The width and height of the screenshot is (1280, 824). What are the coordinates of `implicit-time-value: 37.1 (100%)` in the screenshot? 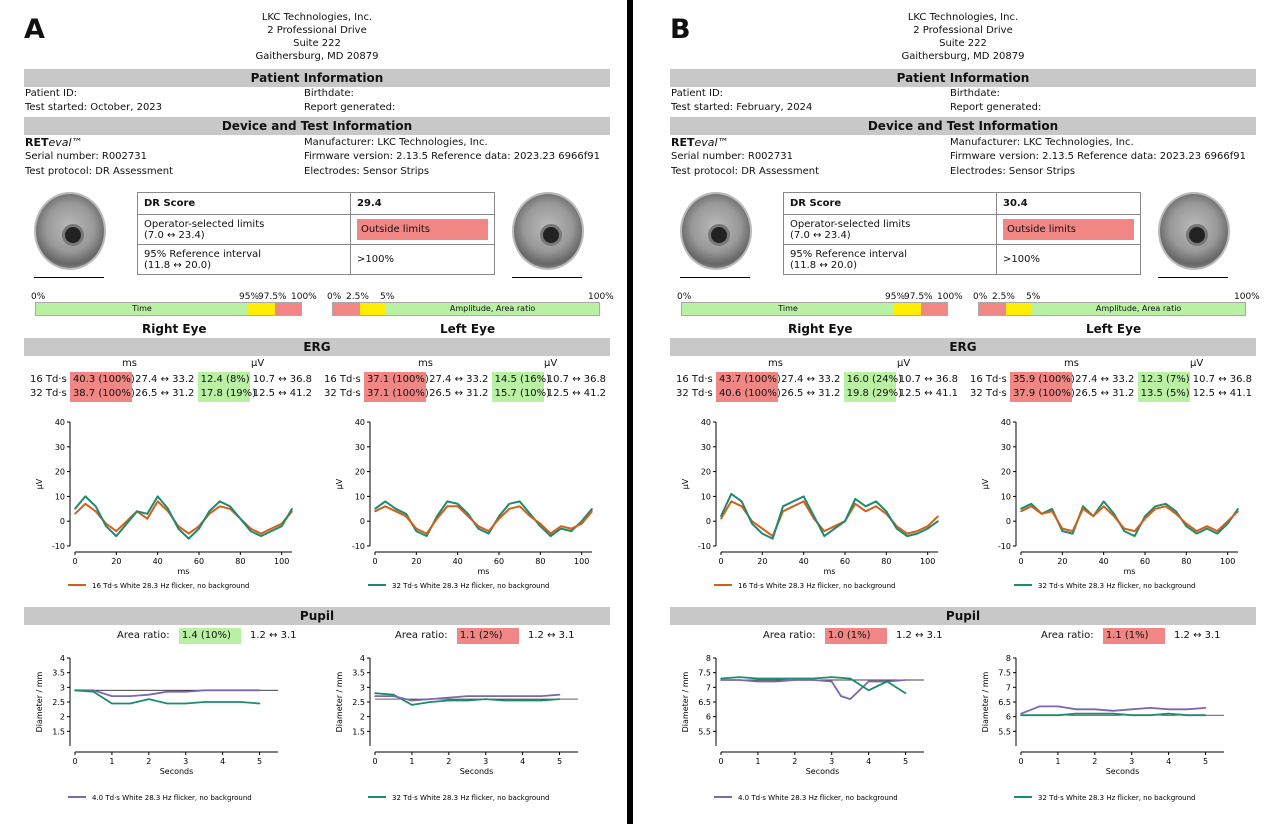 It's located at (396, 394).